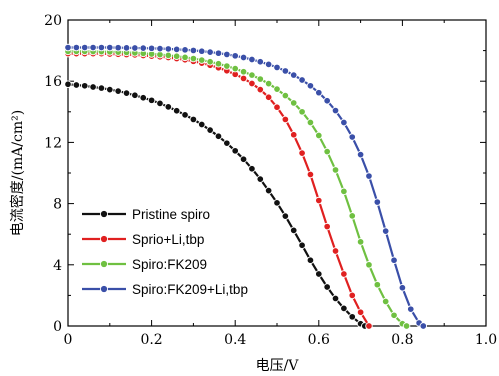 This screenshot has height=376, width=499. I want to click on x-tick-label: 0.4, so click(235, 340).